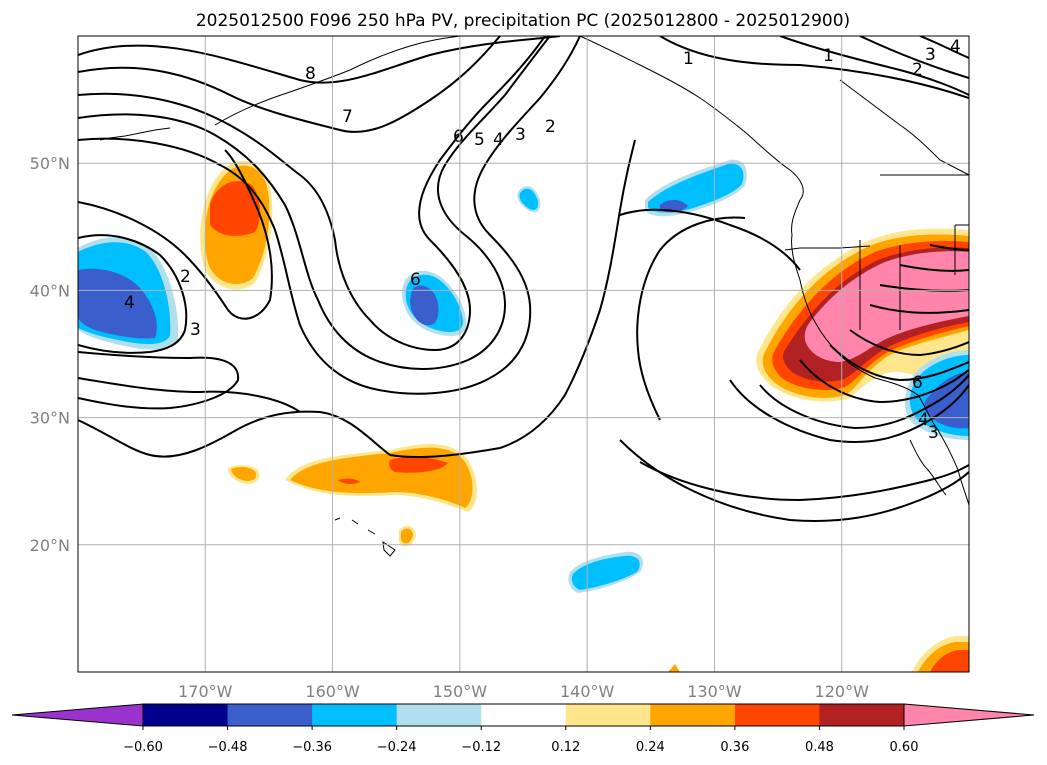 This screenshot has width=1047, height=765. What do you see at coordinates (228, 747) in the screenshot?
I see `colorbar-tick-label: −0.48` at bounding box center [228, 747].